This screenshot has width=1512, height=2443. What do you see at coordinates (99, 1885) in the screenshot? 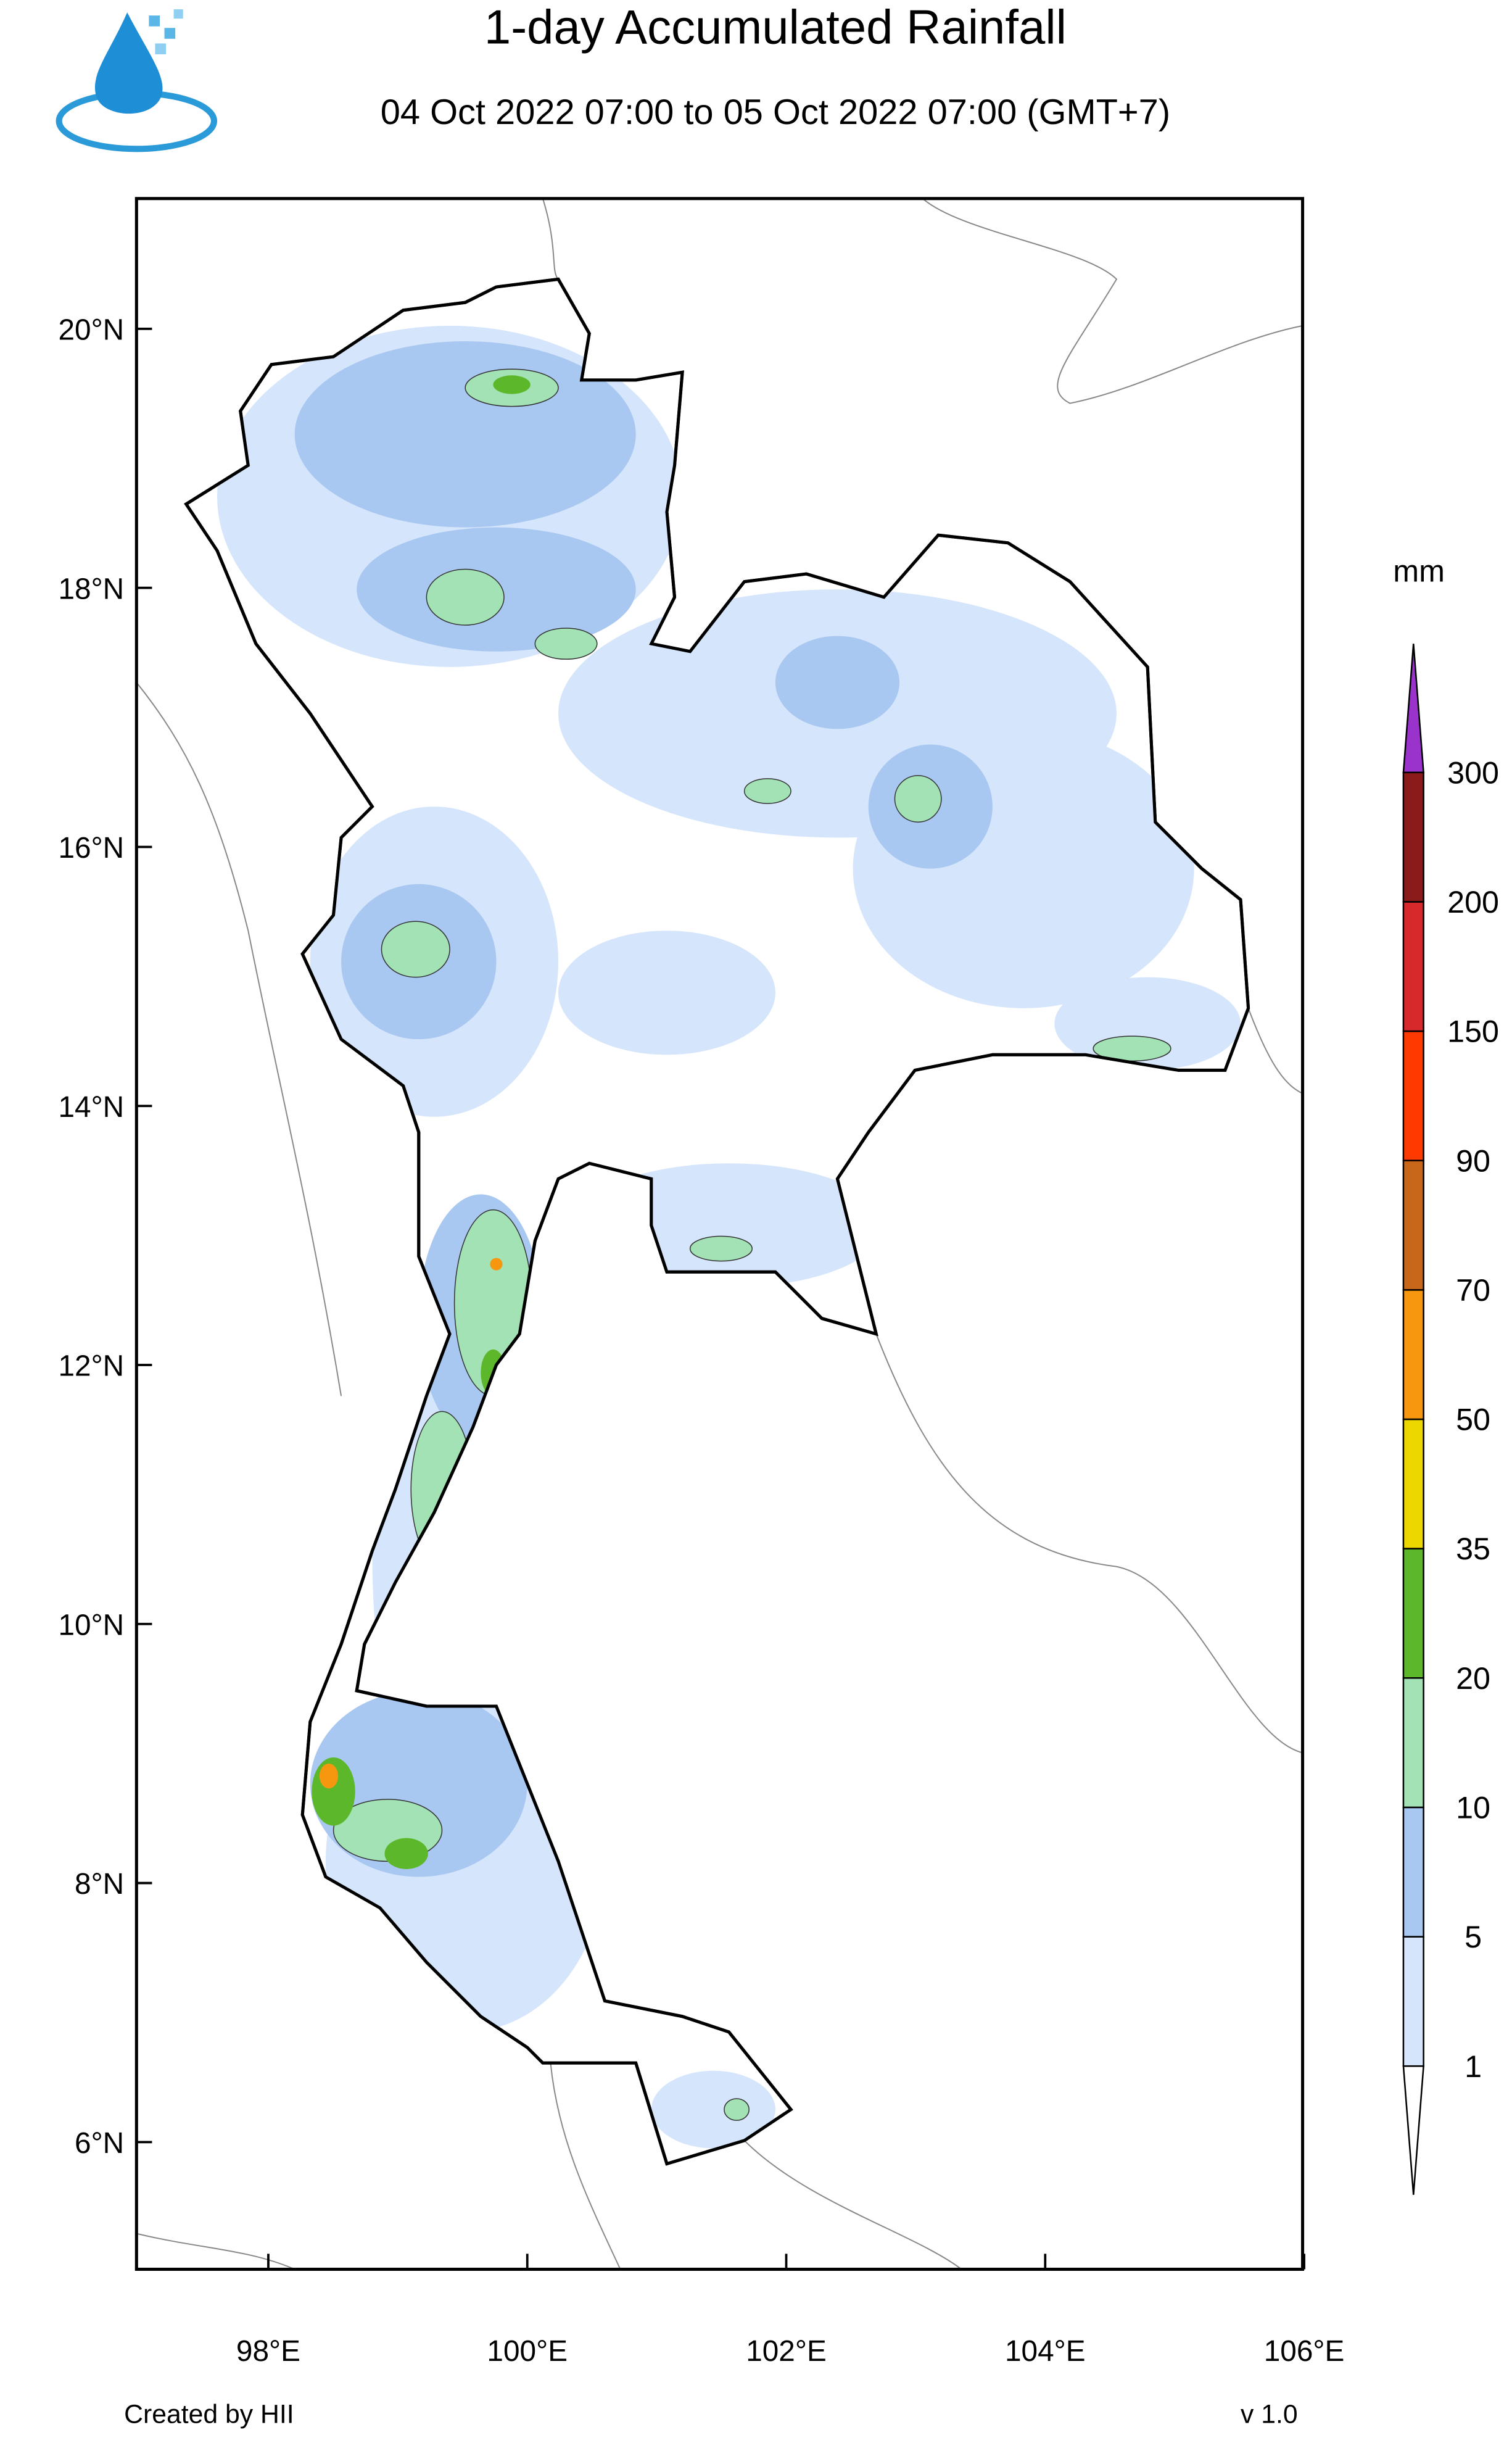
I see `lat-tick-label: 8°N` at bounding box center [99, 1885].